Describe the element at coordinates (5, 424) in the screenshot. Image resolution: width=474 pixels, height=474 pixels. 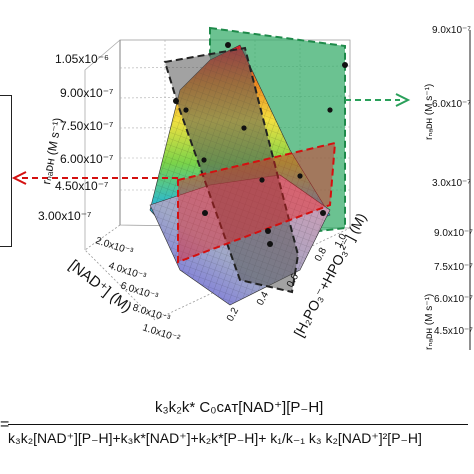
I see `equation-equals: =` at that location.